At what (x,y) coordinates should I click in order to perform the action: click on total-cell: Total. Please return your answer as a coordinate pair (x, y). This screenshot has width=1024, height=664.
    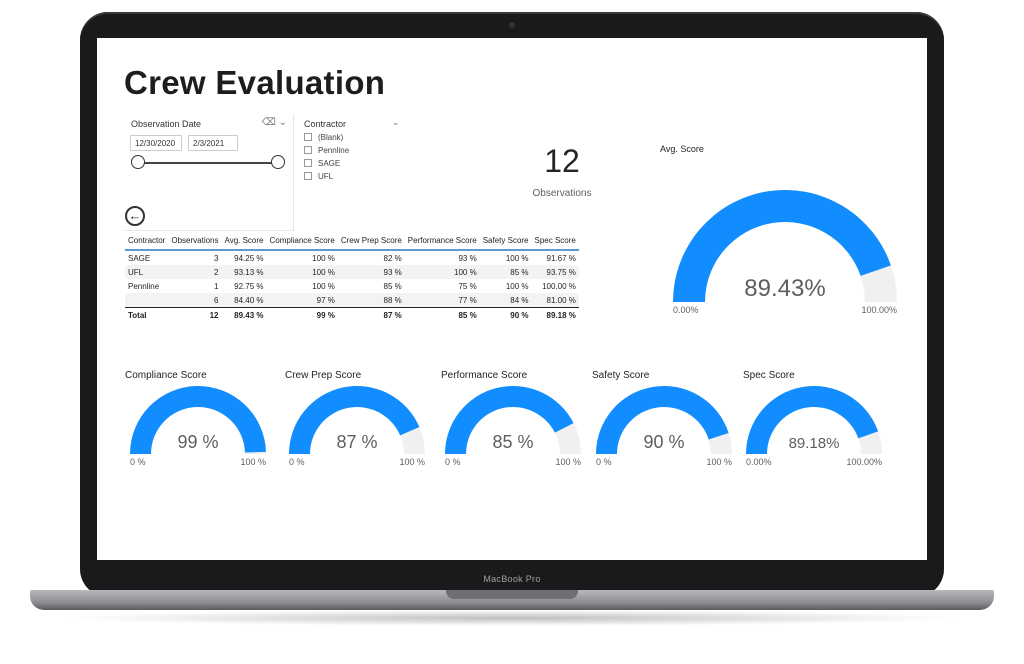
    Looking at the image, I should click on (147, 314).